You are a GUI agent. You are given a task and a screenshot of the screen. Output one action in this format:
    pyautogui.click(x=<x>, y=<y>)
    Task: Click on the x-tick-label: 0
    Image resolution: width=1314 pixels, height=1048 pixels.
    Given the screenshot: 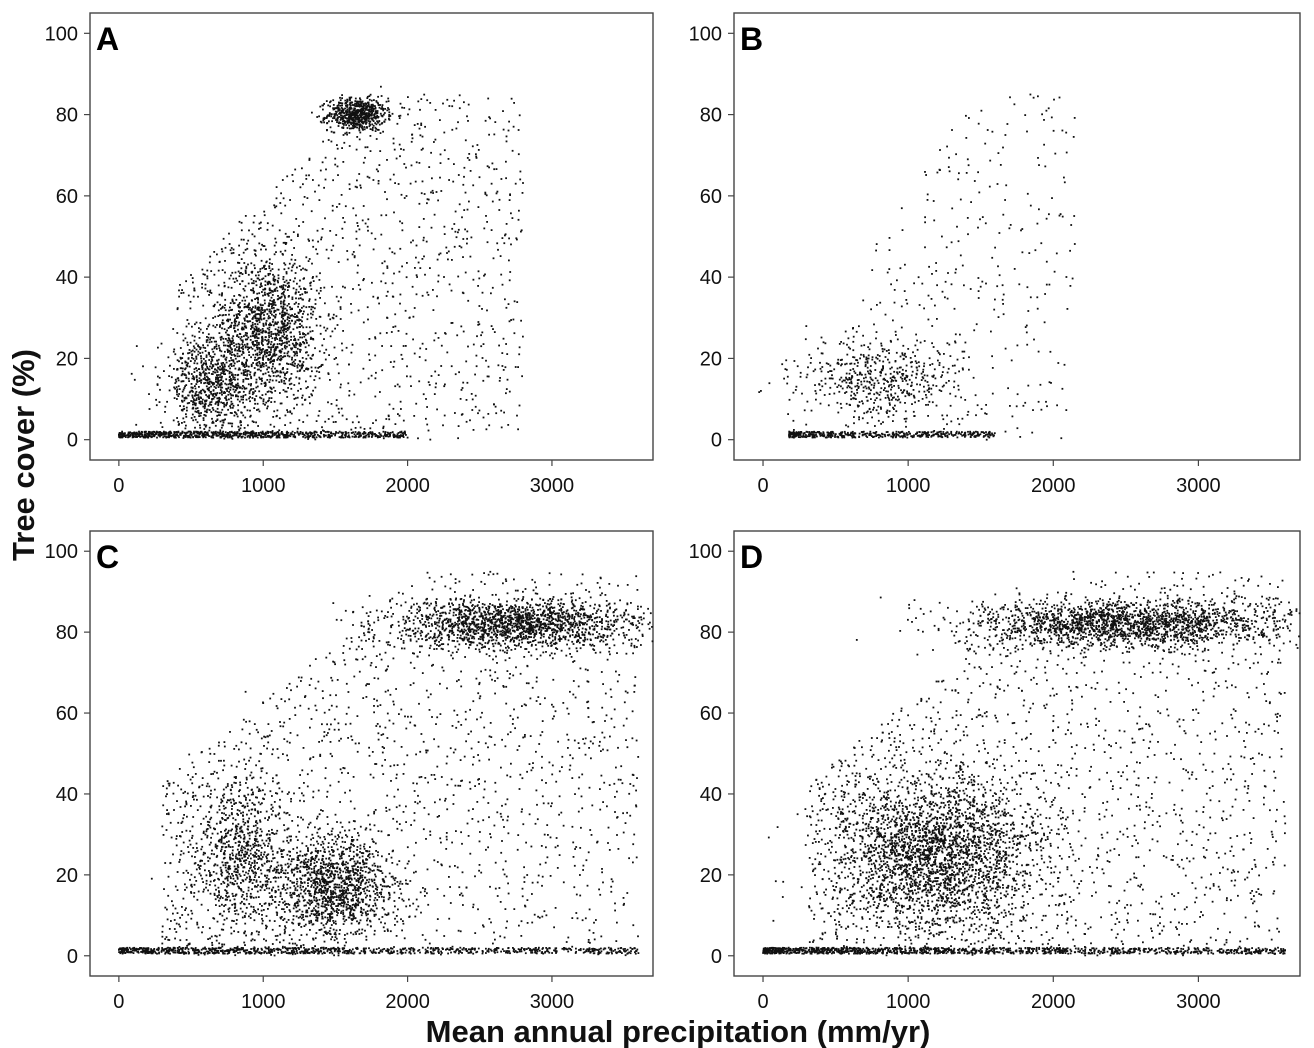 What is the action you would take?
    pyautogui.click(x=762, y=486)
    